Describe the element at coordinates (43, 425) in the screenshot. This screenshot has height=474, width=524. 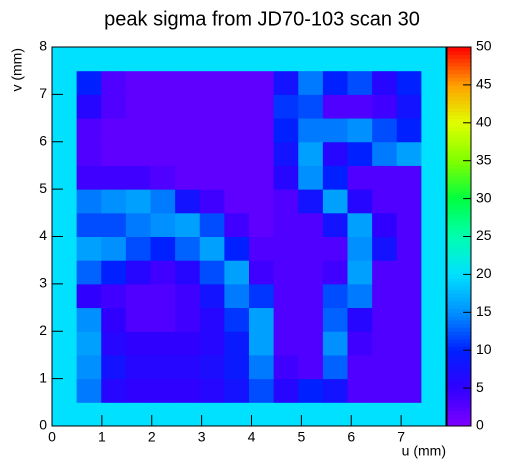
I see `y-tick-label: 0` at that location.